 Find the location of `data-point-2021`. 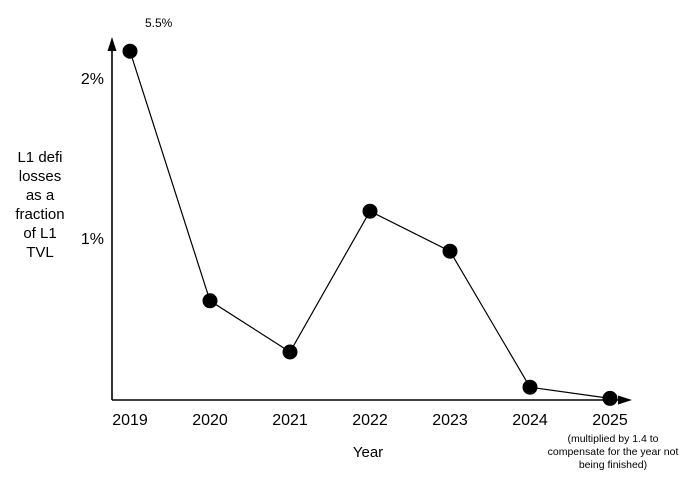

data-point-2021 is located at coordinates (290, 352).